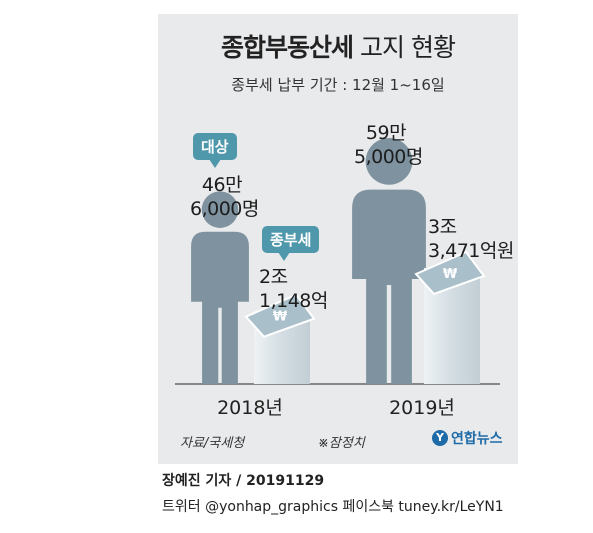 Image resolution: width=593 pixels, height=533 pixels. Describe the element at coordinates (291, 243) in the screenshot. I see `tax-label-bubble: 종부세` at that location.